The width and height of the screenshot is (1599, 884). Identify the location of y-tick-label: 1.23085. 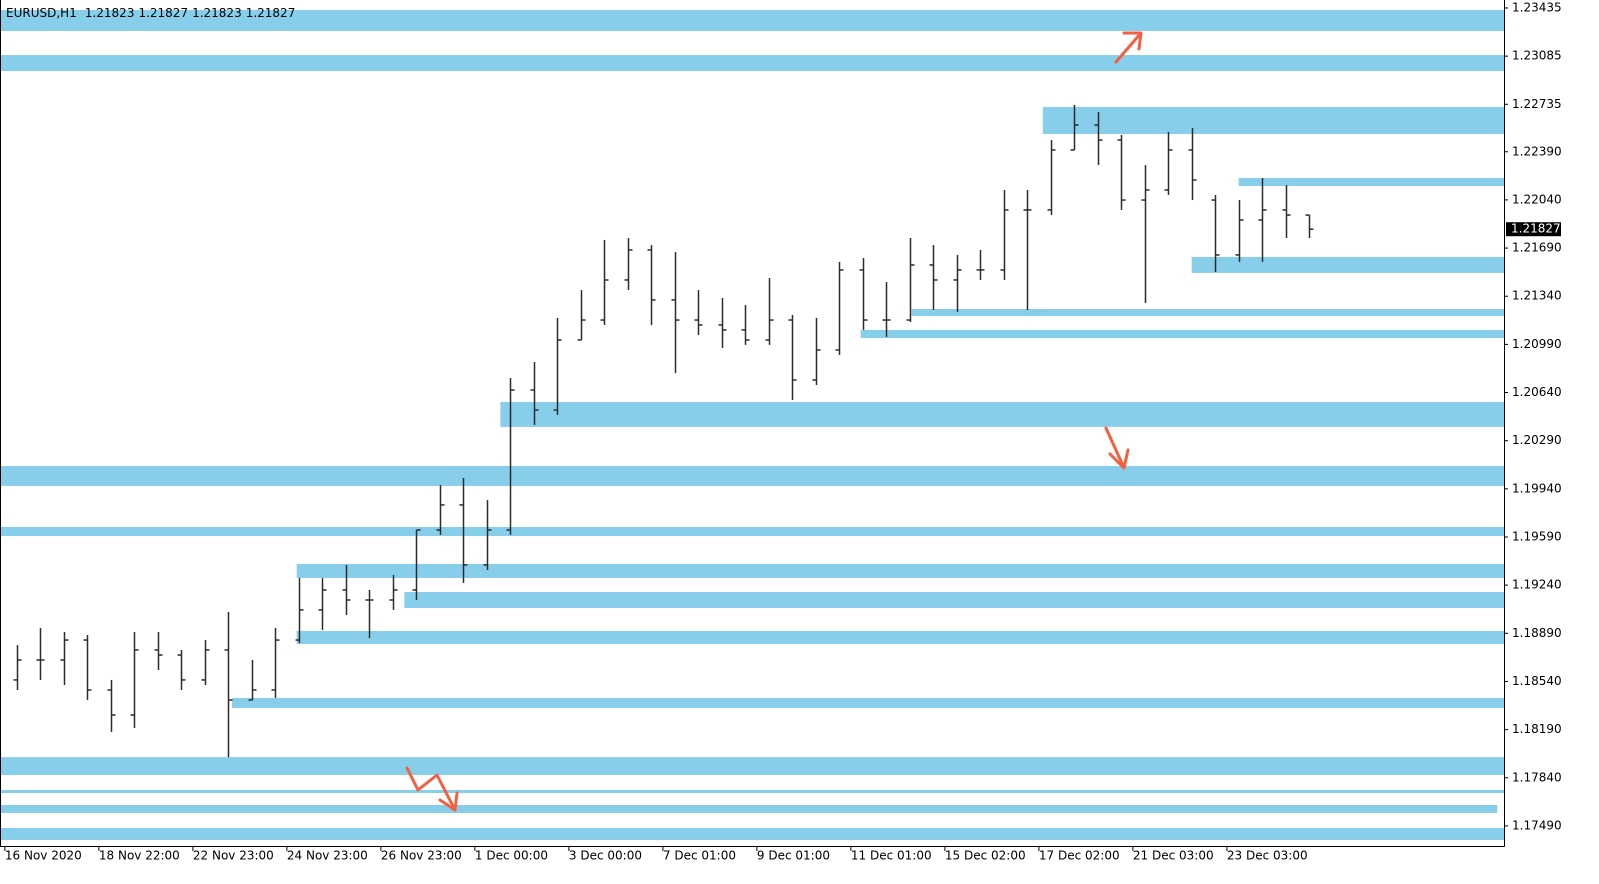
(1537, 56).